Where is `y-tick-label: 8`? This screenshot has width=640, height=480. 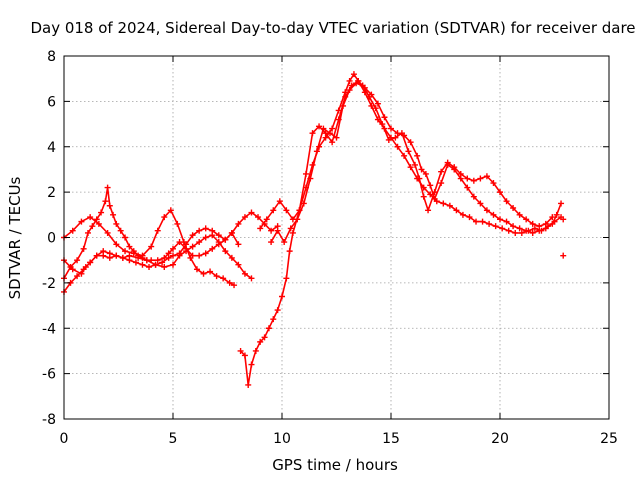 y-tick-label: 8 is located at coordinates (51, 57).